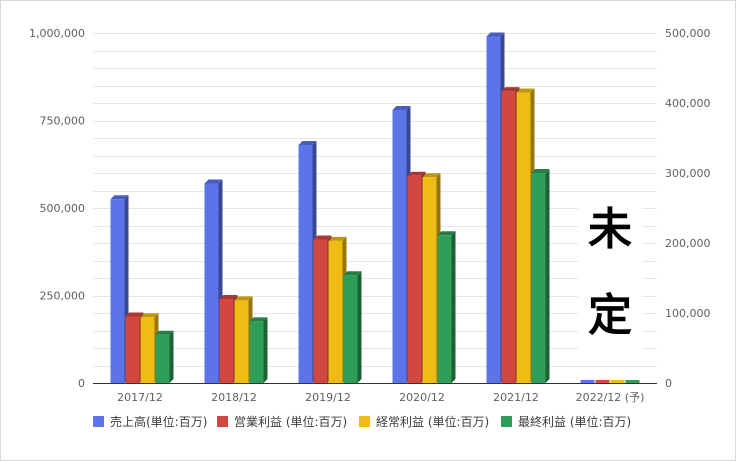 The width and height of the screenshot is (736, 461). What do you see at coordinates (63, 208) in the screenshot?
I see `left-axis-tick-label: 500,000` at bounding box center [63, 208].